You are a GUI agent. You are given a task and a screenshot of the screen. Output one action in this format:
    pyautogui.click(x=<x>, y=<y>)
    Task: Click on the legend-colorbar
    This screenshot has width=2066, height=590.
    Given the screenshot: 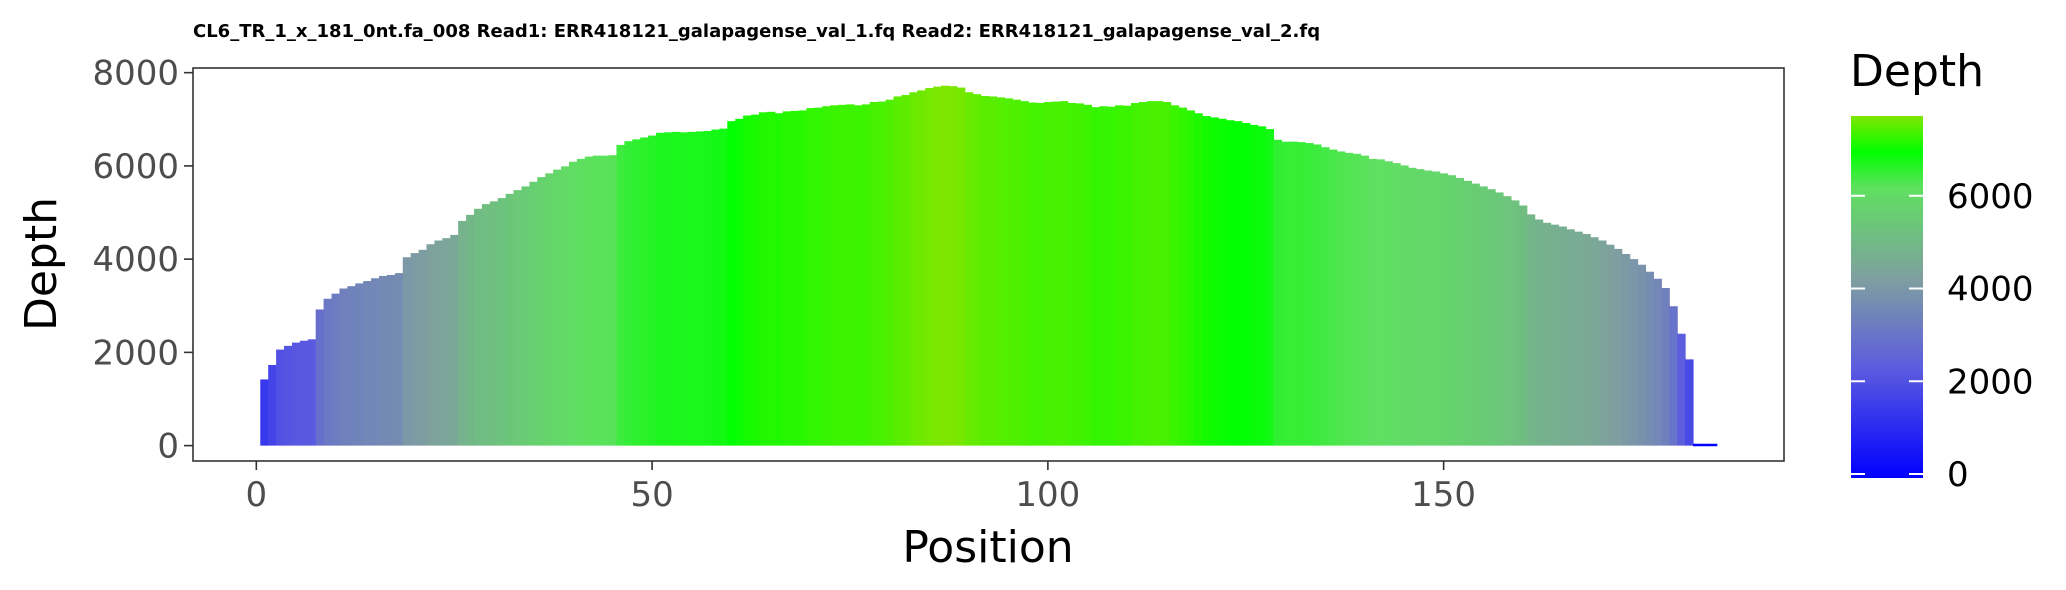 What is the action you would take?
    pyautogui.click(x=1887, y=297)
    